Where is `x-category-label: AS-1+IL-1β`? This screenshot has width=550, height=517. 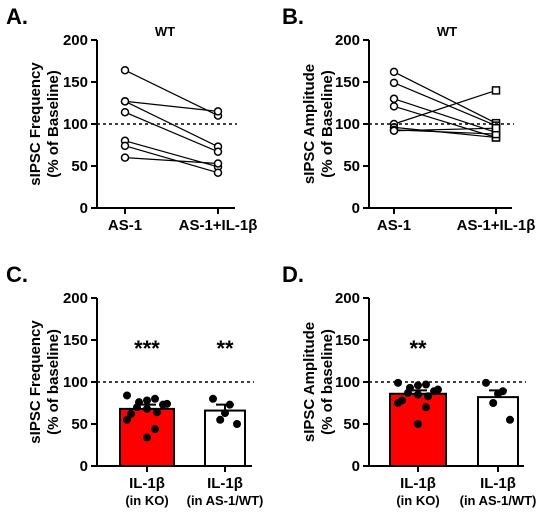 x-category-label: AS-1+IL-1β is located at coordinates (496, 225).